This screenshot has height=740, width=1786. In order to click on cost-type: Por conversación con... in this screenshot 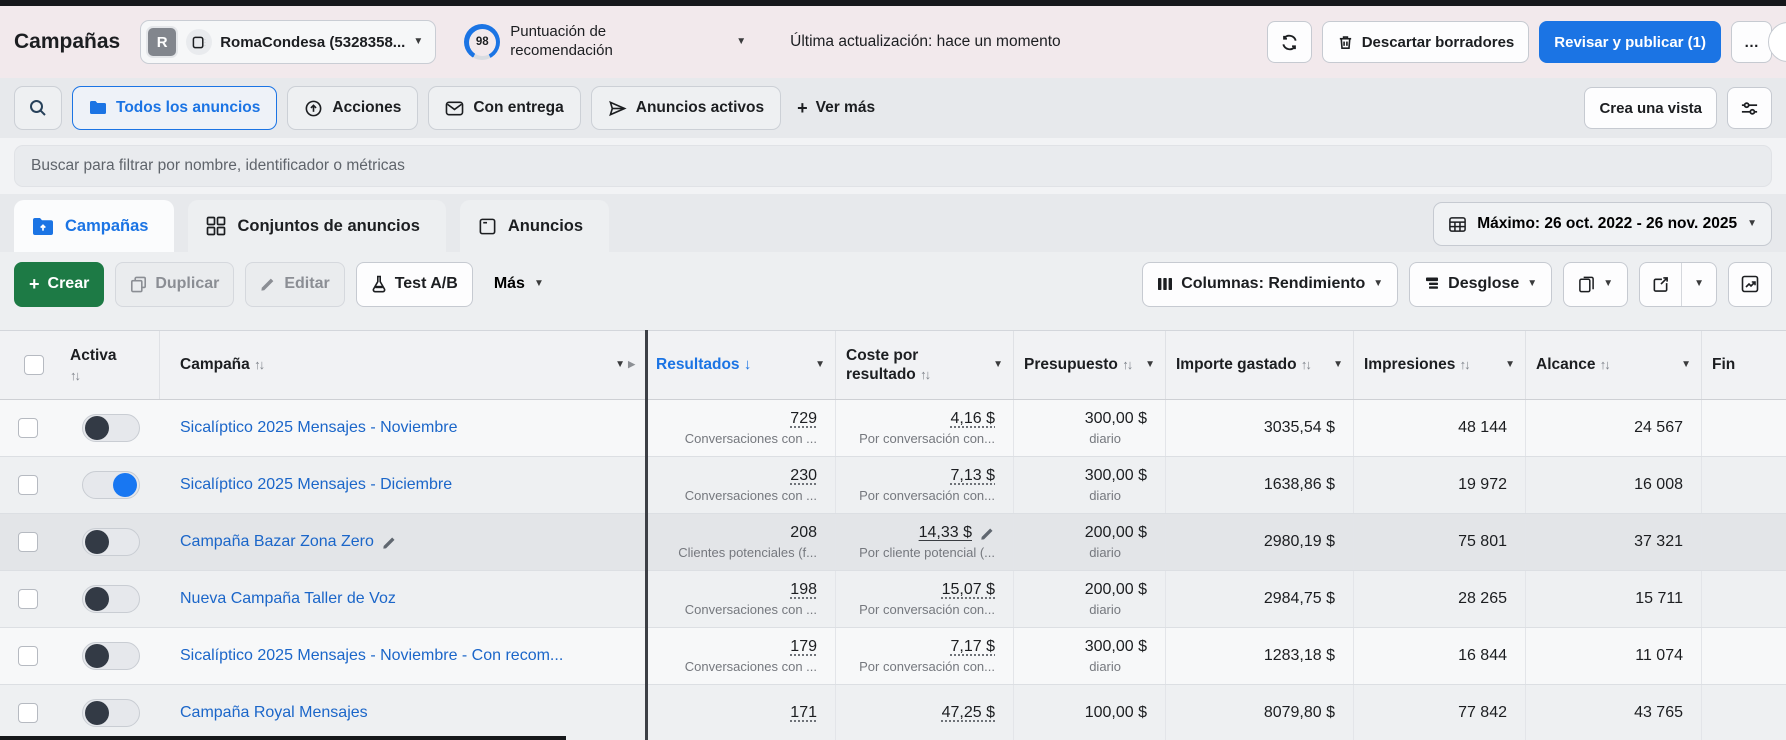, I will do `click(927, 666)`.